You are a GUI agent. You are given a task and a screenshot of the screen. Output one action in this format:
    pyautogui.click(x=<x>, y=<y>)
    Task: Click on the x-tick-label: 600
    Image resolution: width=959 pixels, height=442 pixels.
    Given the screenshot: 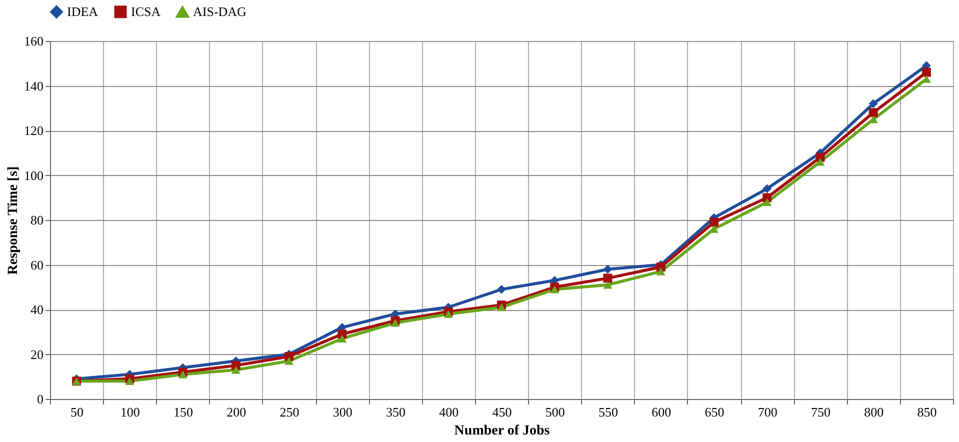 What is the action you would take?
    pyautogui.click(x=662, y=412)
    